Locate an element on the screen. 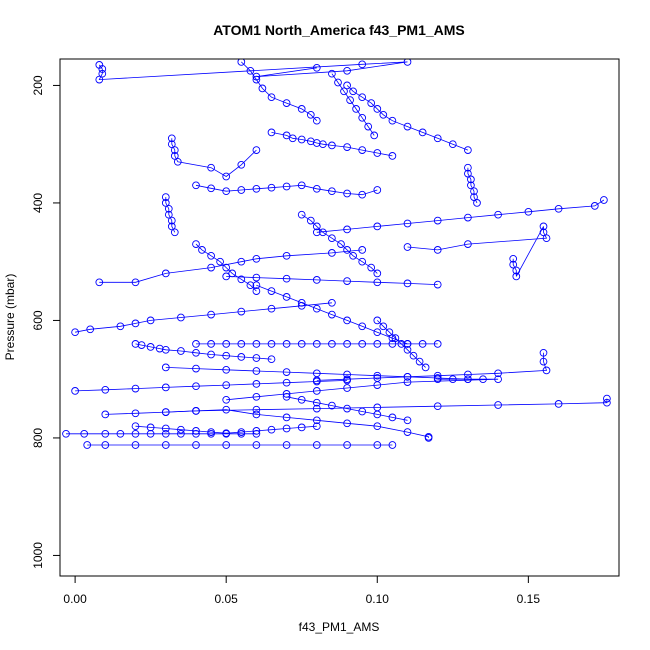 This screenshot has height=650, width=650. y-tick-label: 200 is located at coordinates (38, 85).